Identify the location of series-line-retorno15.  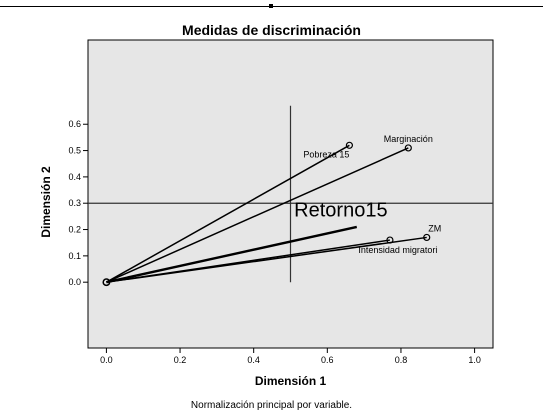
(232, 254).